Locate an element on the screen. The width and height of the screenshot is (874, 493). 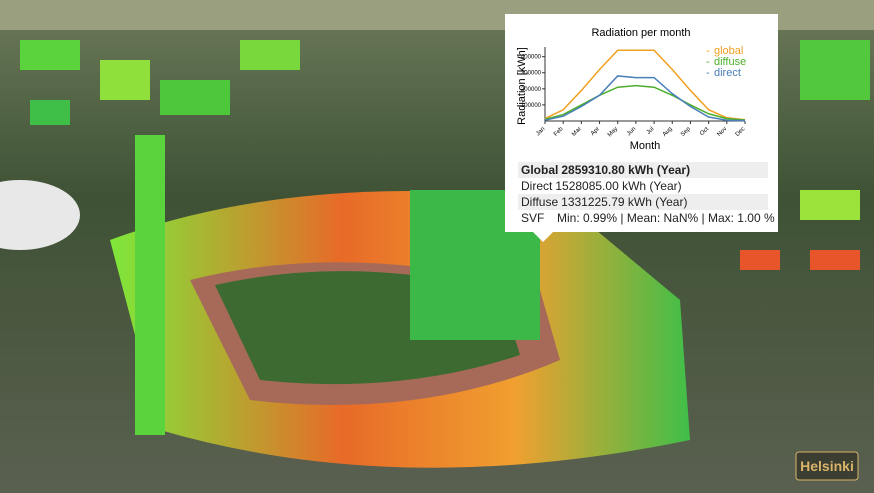
y-tick-label: 300000 is located at coordinates (531, 74).